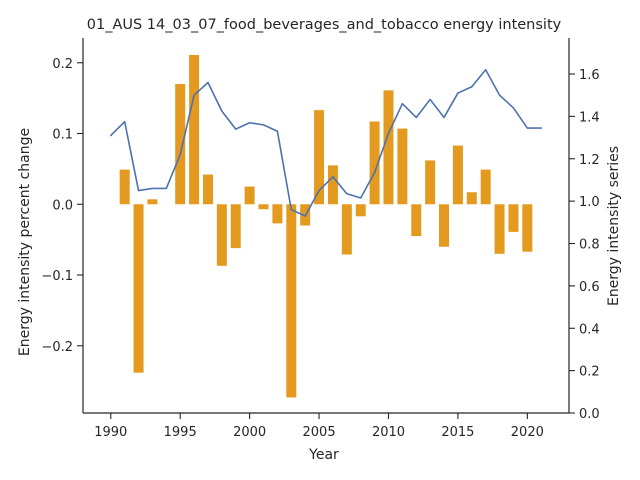 The width and height of the screenshot is (640, 480). Describe the element at coordinates (152, 202) in the screenshot. I see `bar-1993` at that location.